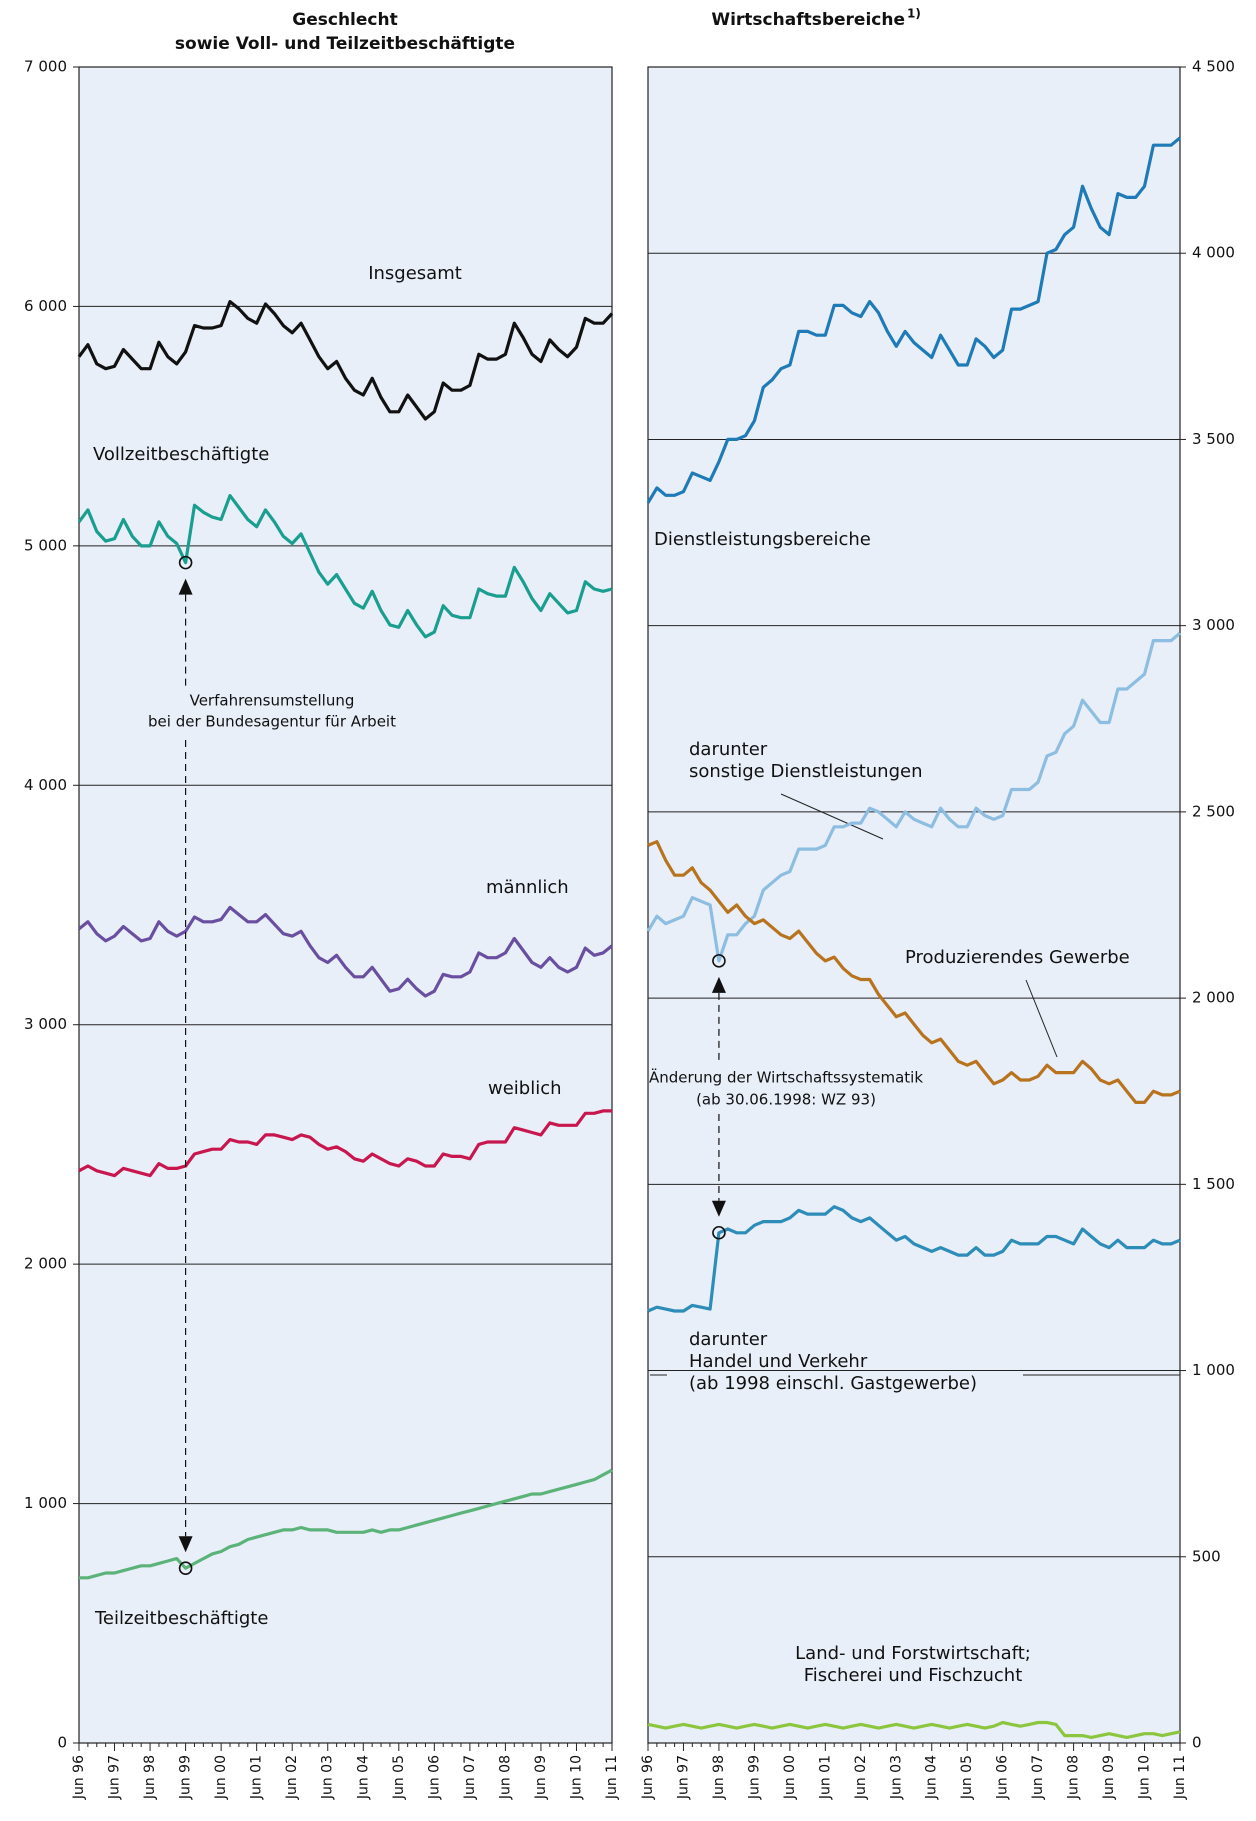  Describe the element at coordinates (181, 1618) in the screenshot. I see `series-label: Teilzeitbeschäftigte` at that location.